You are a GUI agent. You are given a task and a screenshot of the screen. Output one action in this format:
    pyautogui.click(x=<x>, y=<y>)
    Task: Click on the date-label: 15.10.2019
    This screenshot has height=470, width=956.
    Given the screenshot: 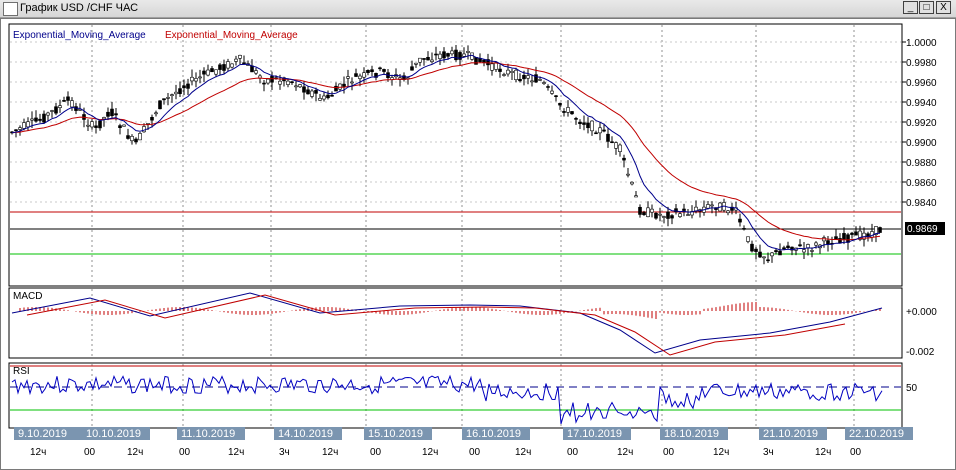 What is the action you would take?
    pyautogui.click(x=395, y=434)
    